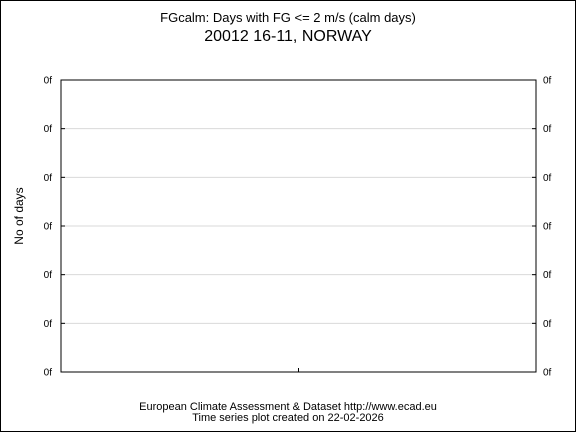  I want to click on chart-subtitle: 20012 16-11, NORWAY, so click(288, 36).